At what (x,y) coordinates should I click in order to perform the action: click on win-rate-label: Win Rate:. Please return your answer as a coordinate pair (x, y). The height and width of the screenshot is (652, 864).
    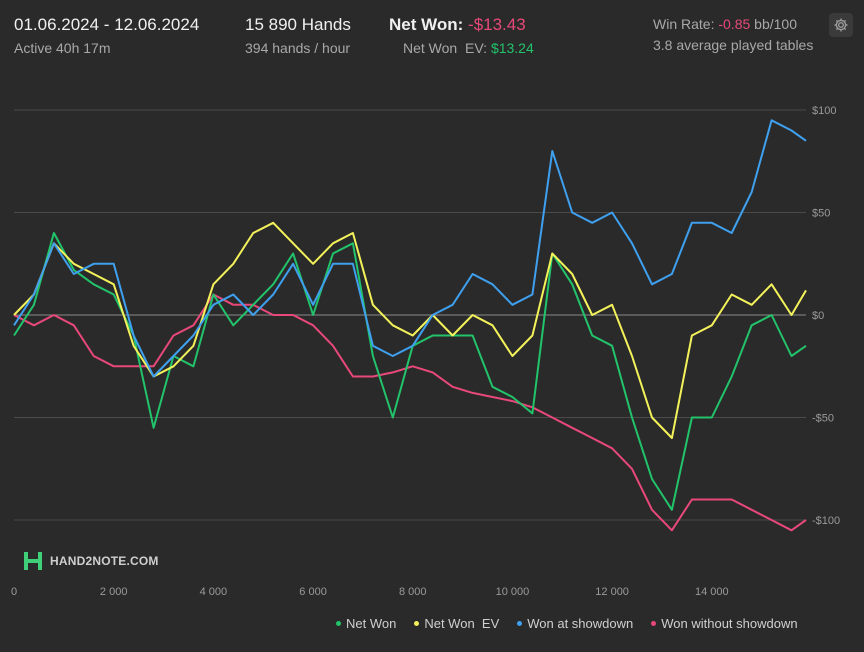
    Looking at the image, I should click on (684, 24).